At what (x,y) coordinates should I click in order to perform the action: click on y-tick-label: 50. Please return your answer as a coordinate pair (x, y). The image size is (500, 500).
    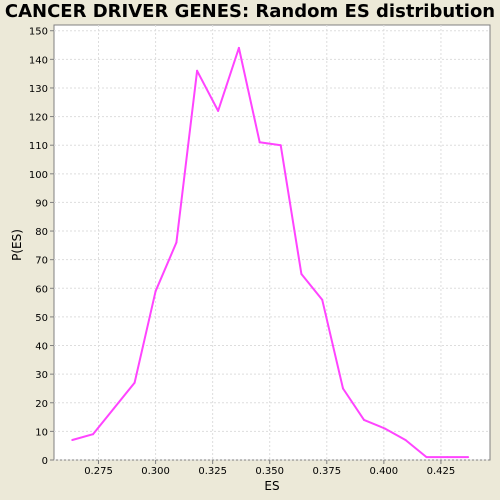
    Looking at the image, I should click on (41, 318).